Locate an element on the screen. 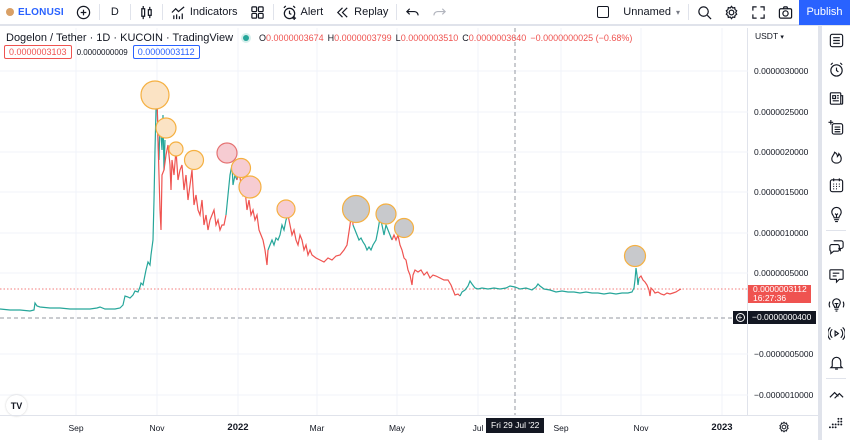 The height and width of the screenshot is (440, 850). add-list-button is located at coordinates (836, 127).